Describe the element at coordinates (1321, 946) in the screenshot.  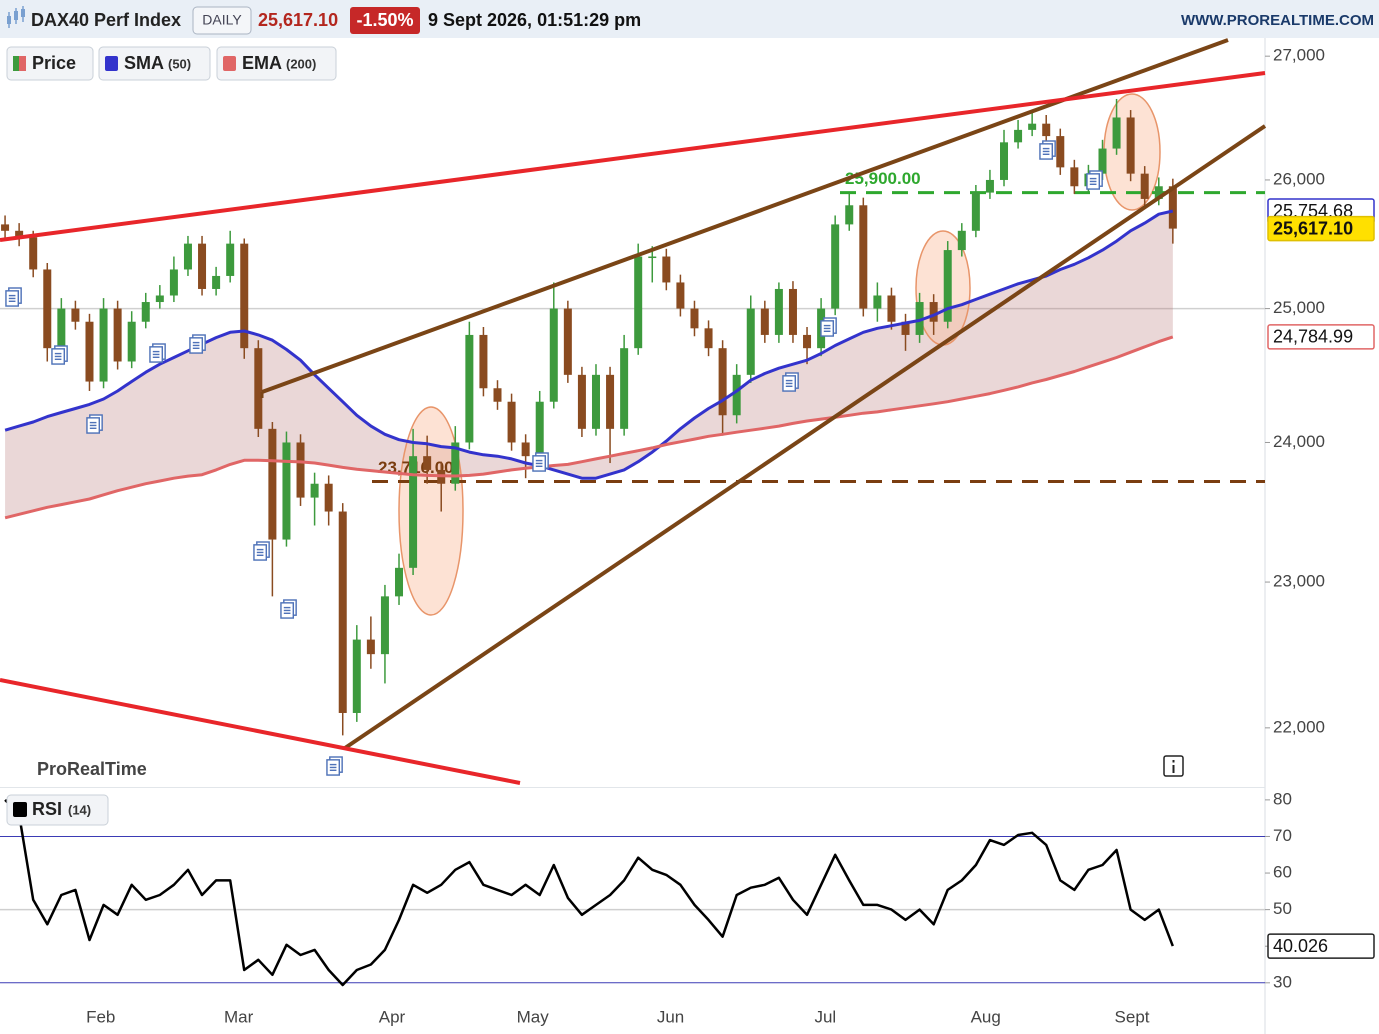
I see `last-value-box` at that location.